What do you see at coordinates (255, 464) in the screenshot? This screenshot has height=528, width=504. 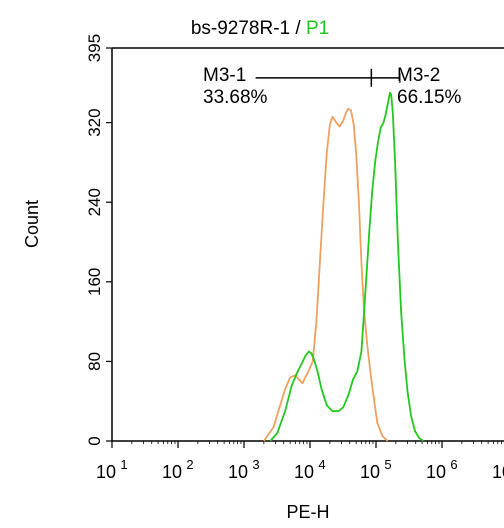 I see `x-tick-label-exp-3: 3` at bounding box center [255, 464].